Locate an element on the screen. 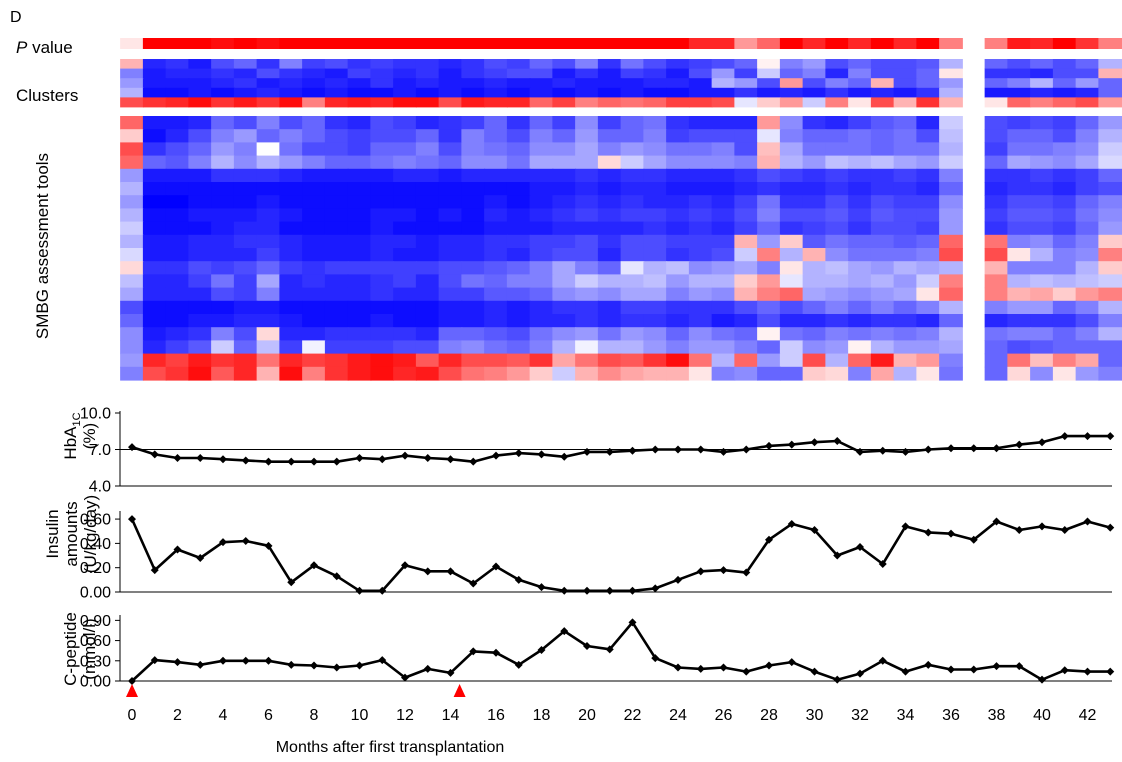 The width and height of the screenshot is (1122, 762). tool-row-15-cell-m20 is located at coordinates (587, 307).